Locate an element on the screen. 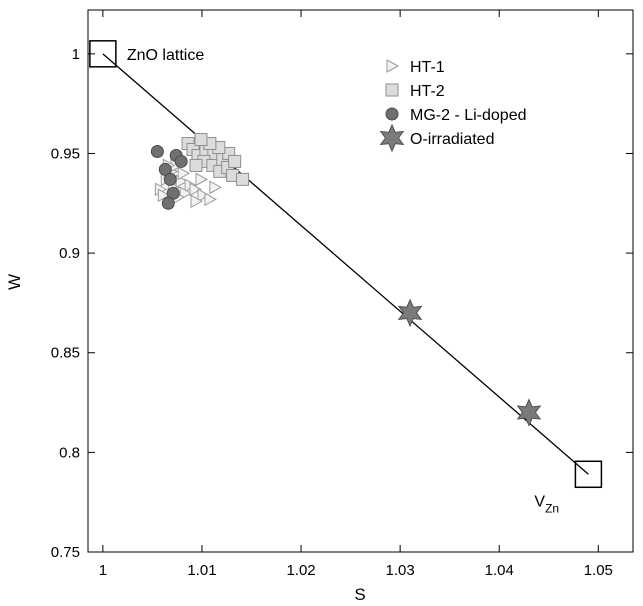  y-tick-label: 0.85 is located at coordinates (65, 353).